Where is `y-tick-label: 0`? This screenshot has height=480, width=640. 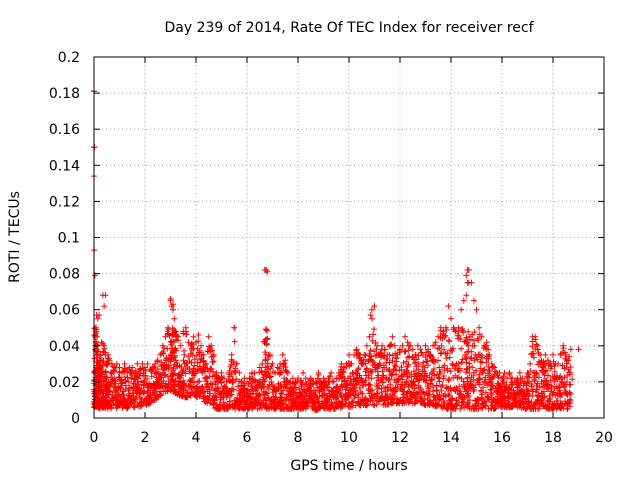
y-tick-label: 0 is located at coordinates (75, 419).